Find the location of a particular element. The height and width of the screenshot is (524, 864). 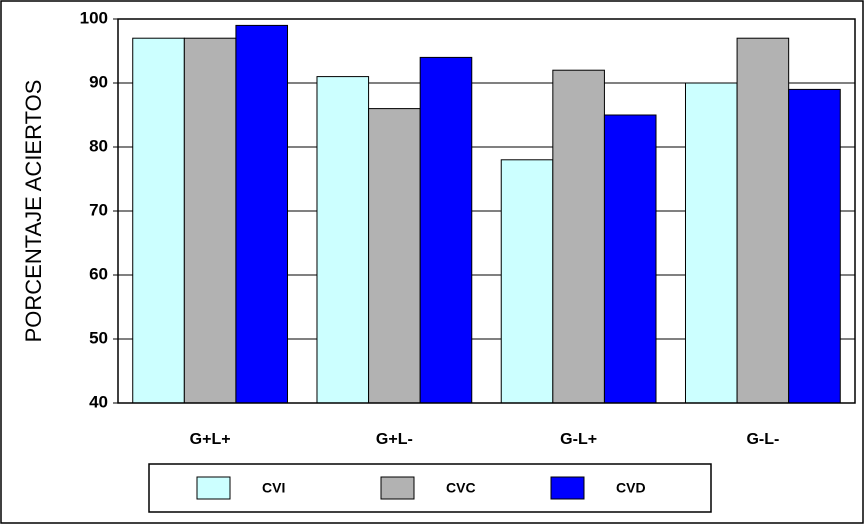

y-tick-label: 90 is located at coordinates (98, 81).